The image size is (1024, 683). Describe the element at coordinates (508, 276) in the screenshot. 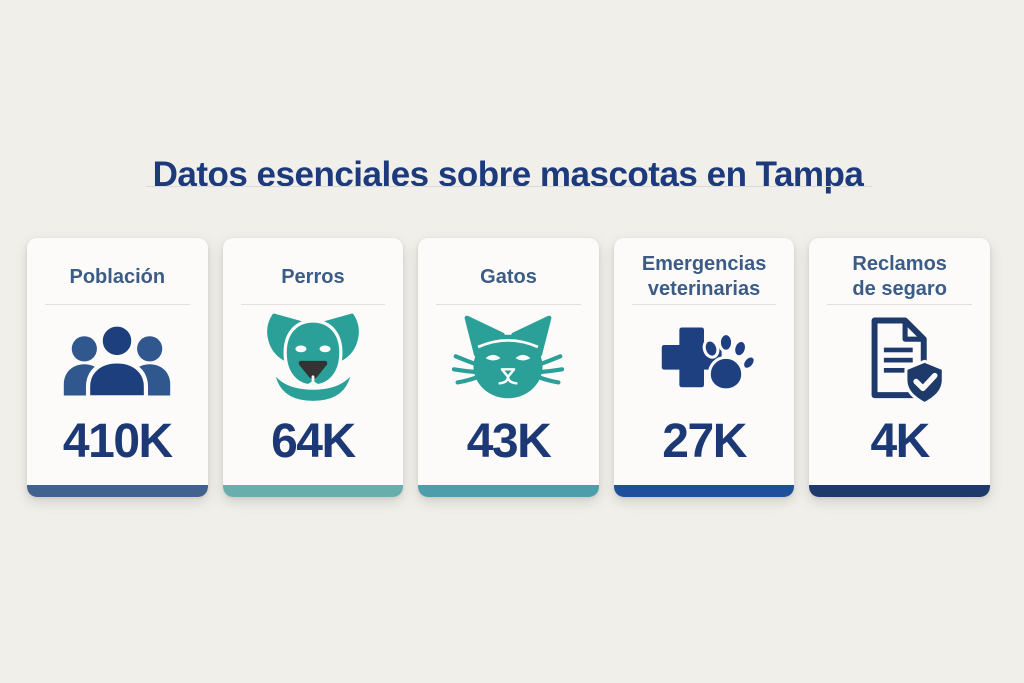

I see `card-label: Gatos` at that location.